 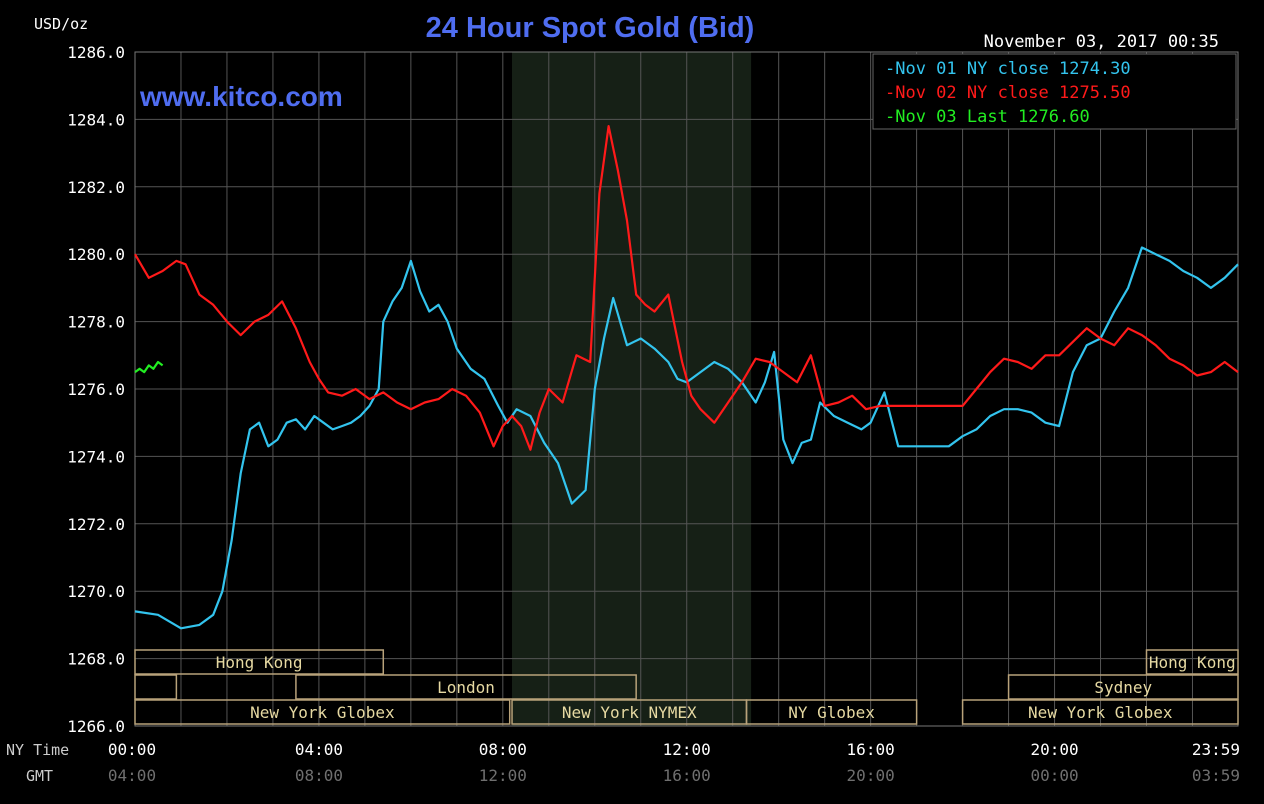 I want to click on gmt-label: GMT, so click(x=39, y=776).